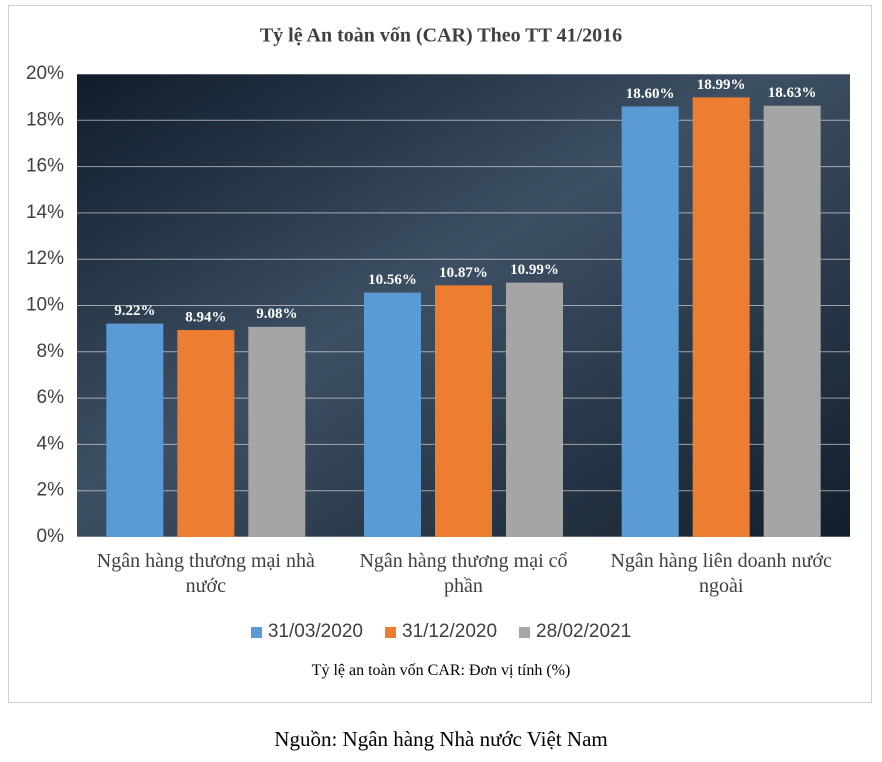 The height and width of the screenshot is (762, 882). Describe the element at coordinates (721, 85) in the screenshot. I see `value-label: 18.99%` at that location.